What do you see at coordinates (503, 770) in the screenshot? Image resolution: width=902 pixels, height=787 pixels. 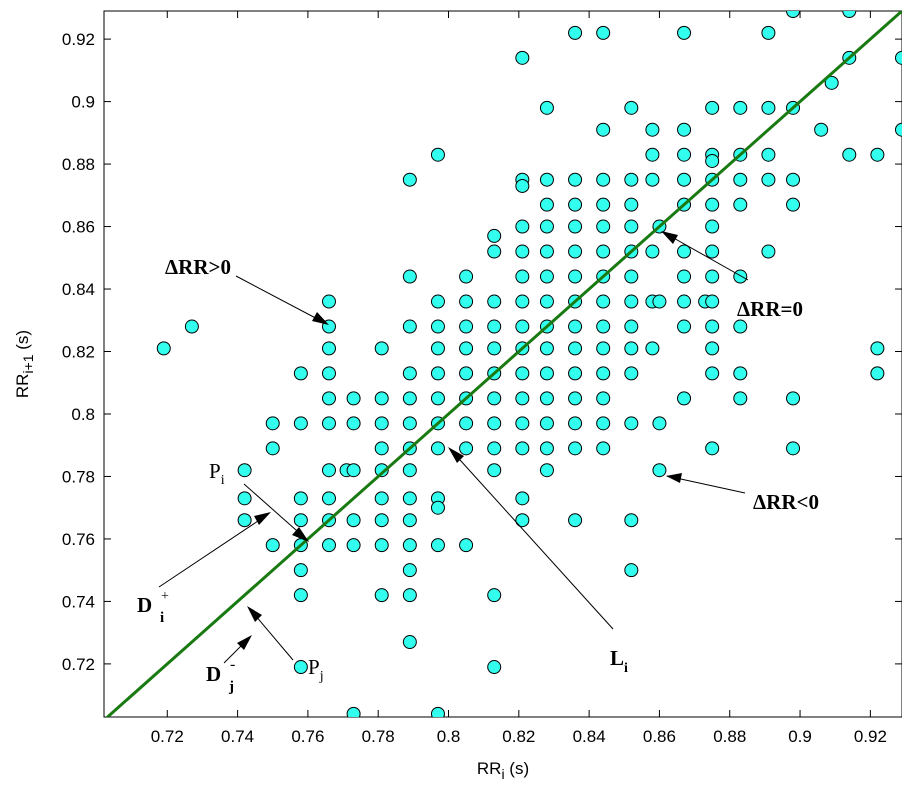 I see `x-axis-title: RRi (s)` at bounding box center [503, 770].